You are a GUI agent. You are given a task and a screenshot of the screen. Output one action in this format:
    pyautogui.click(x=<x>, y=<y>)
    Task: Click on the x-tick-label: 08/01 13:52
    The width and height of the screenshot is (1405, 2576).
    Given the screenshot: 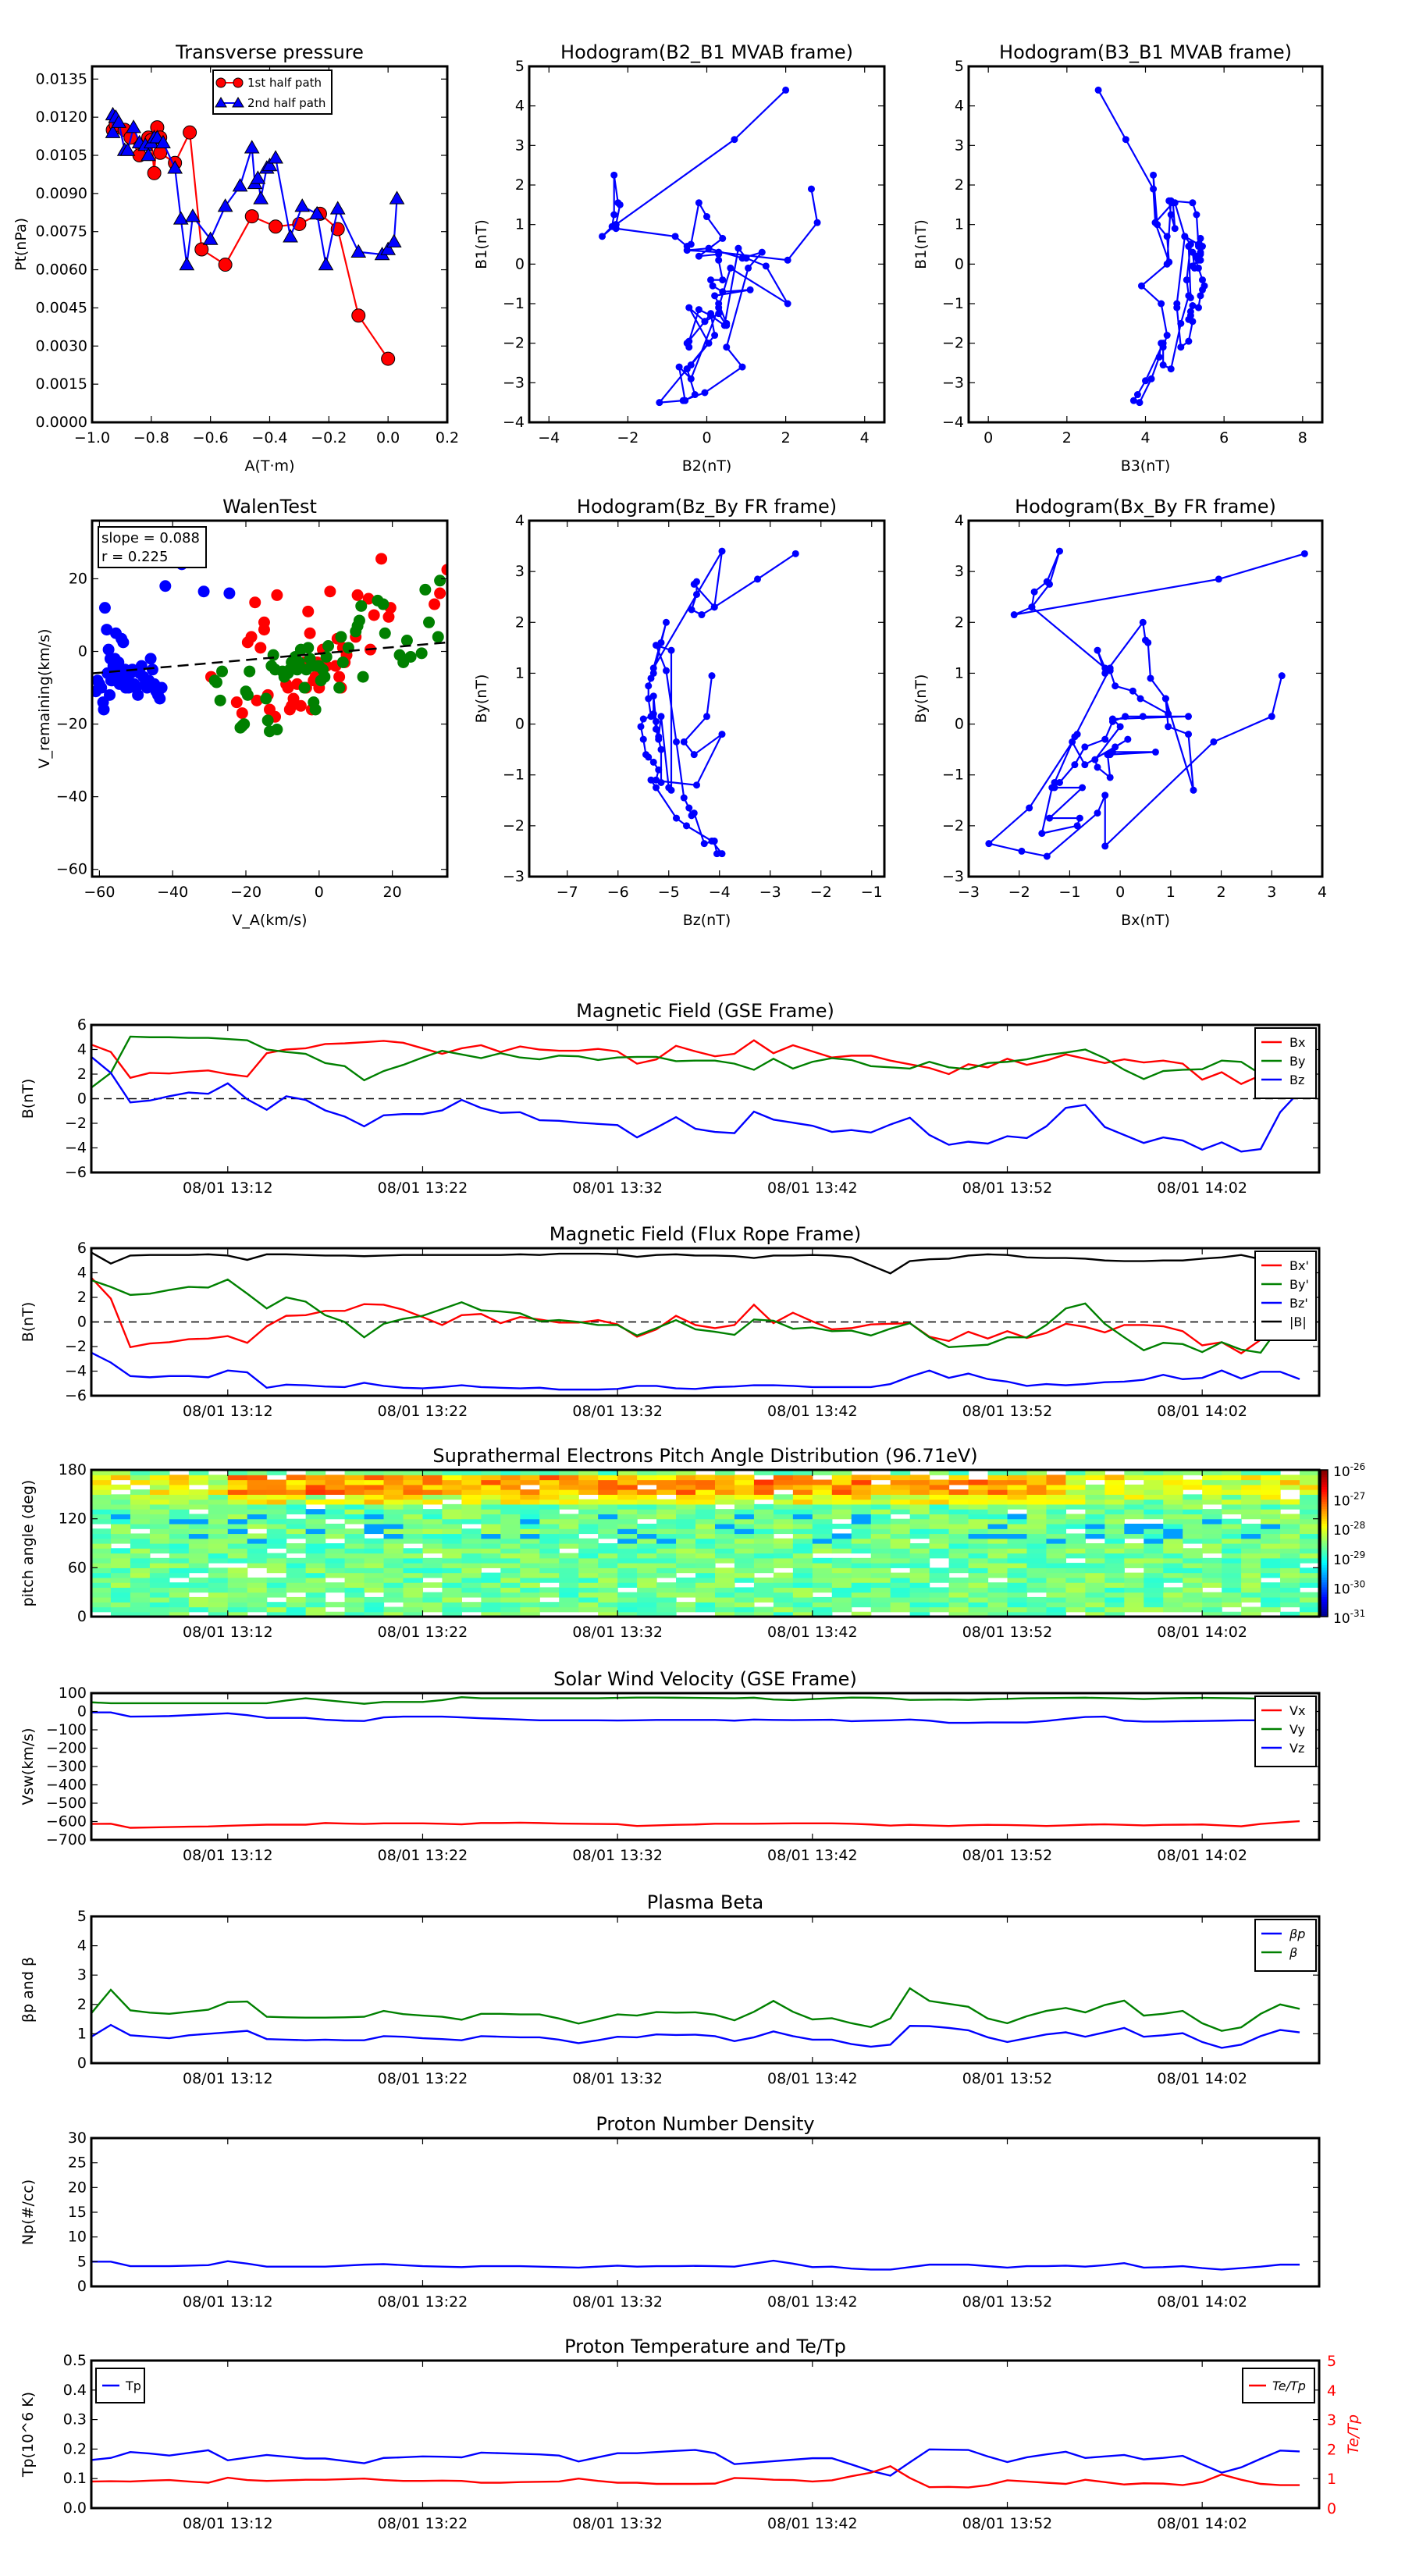 What is the action you would take?
    pyautogui.click(x=1008, y=1632)
    